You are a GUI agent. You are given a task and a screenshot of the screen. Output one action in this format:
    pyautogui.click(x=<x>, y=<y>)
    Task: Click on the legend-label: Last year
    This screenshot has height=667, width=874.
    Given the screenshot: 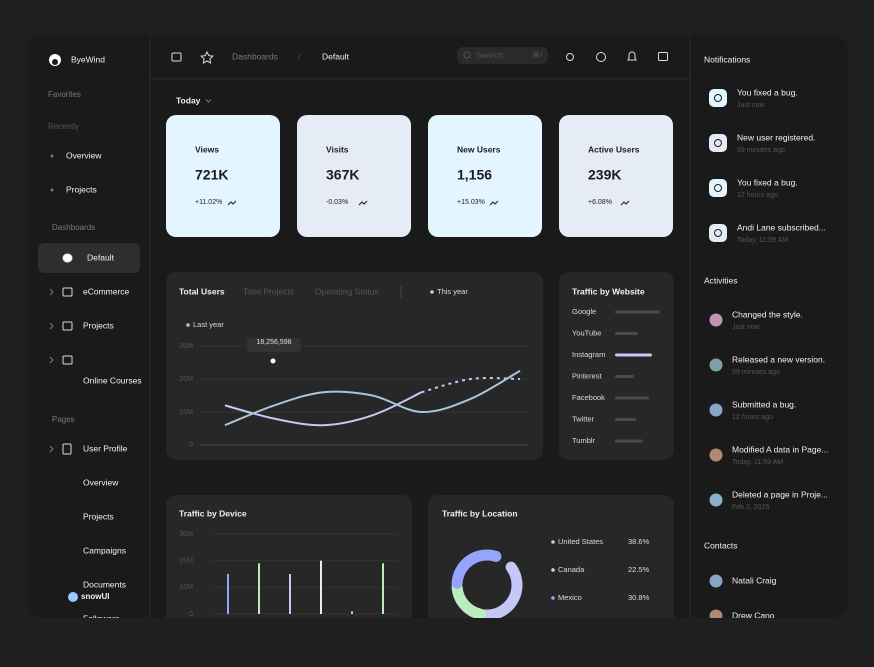 What is the action you would take?
    pyautogui.click(x=208, y=324)
    